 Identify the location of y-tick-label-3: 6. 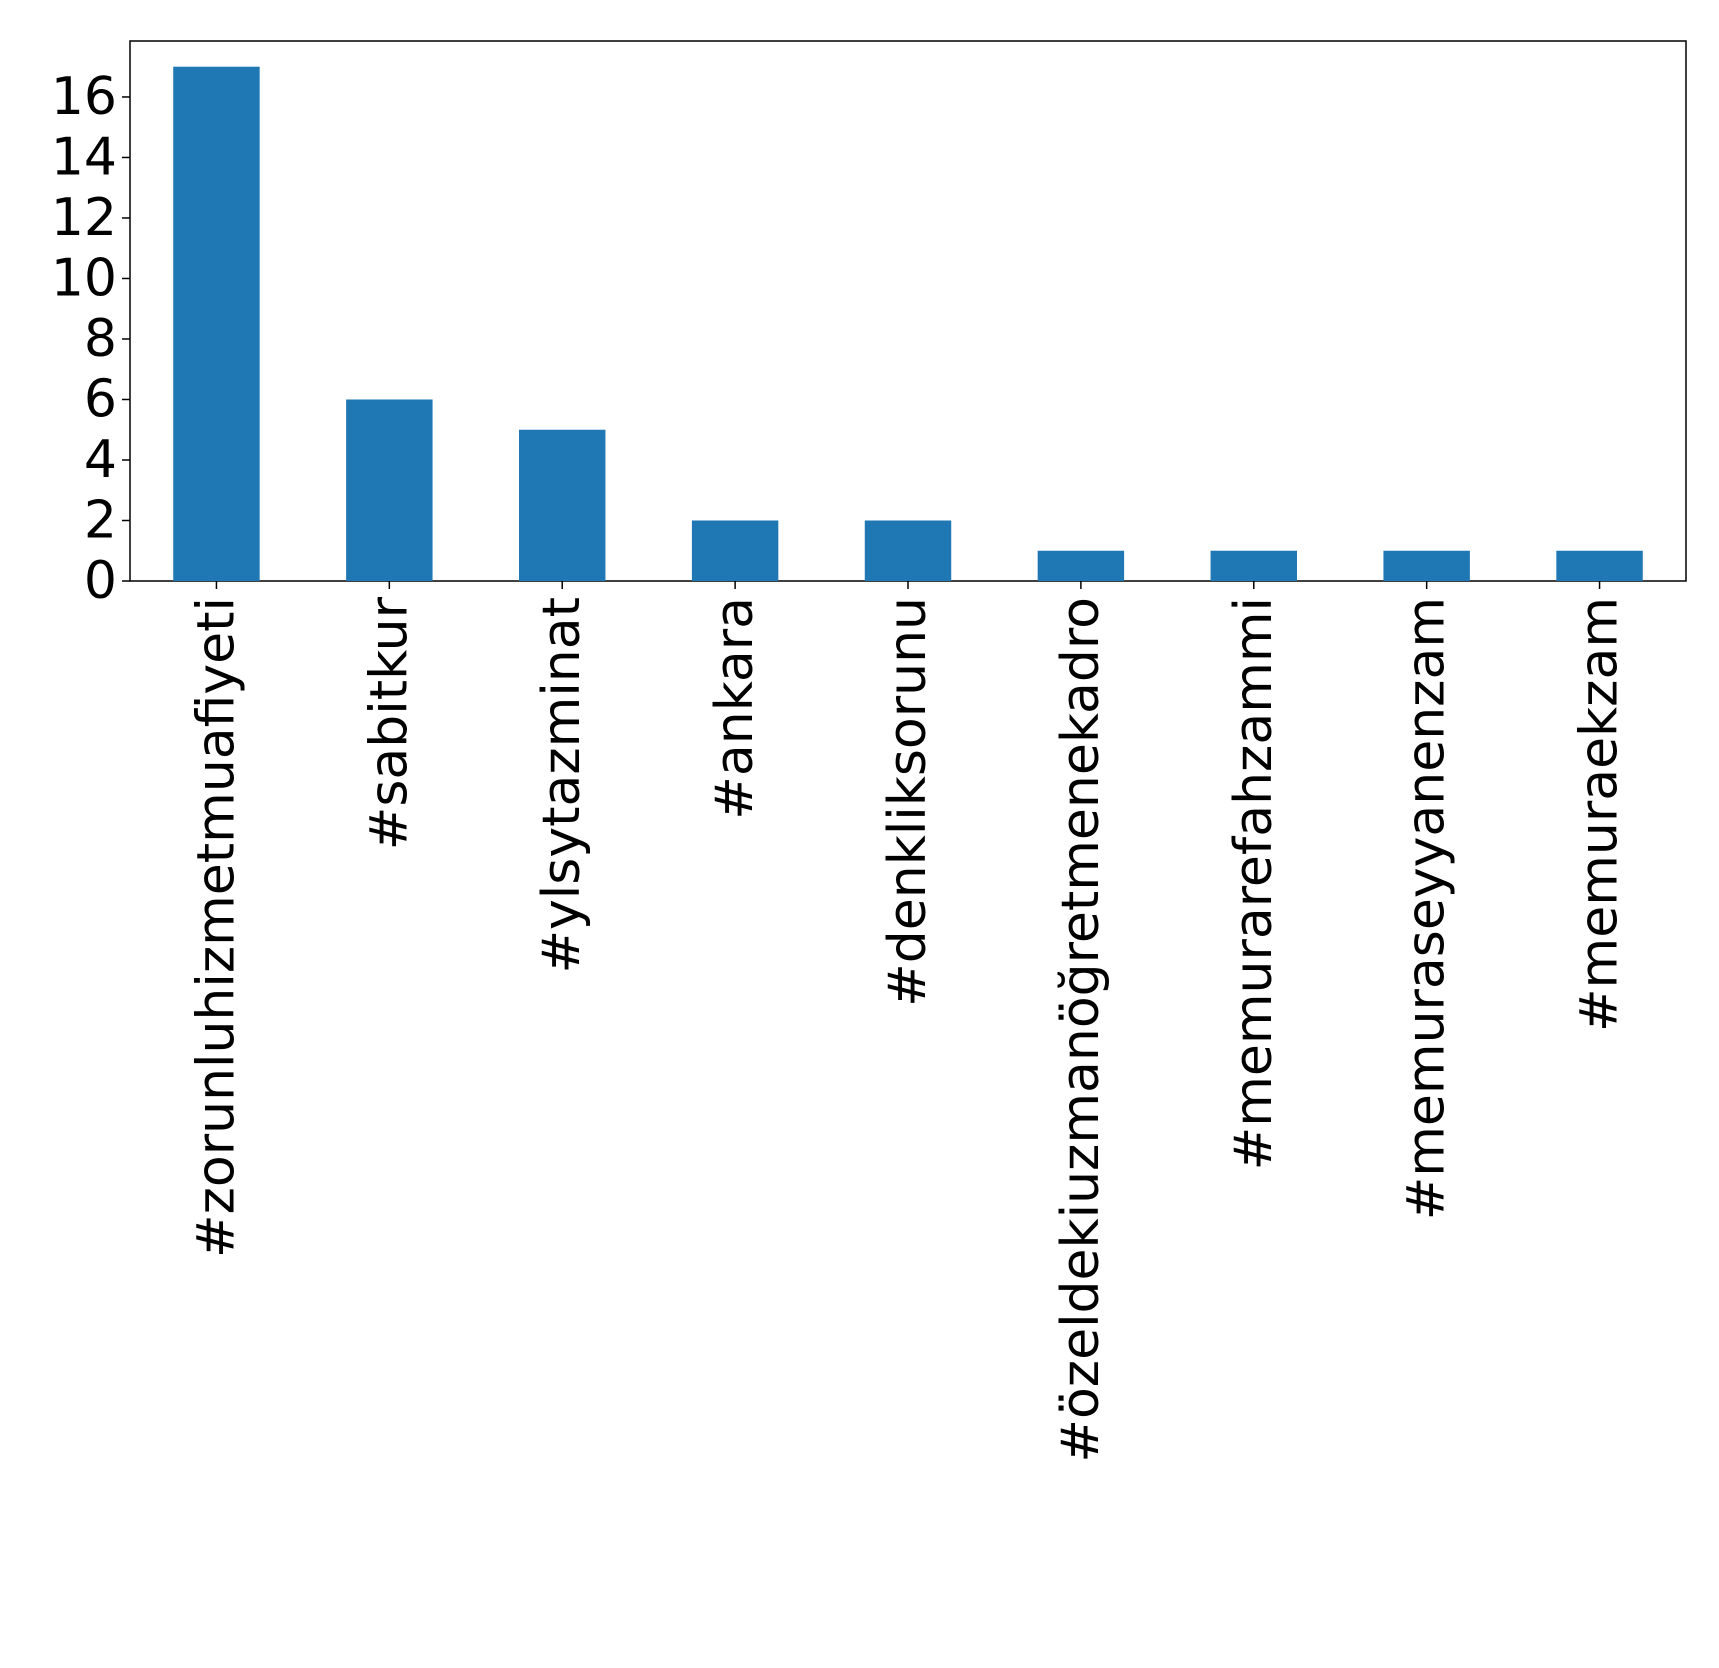
(100, 399).